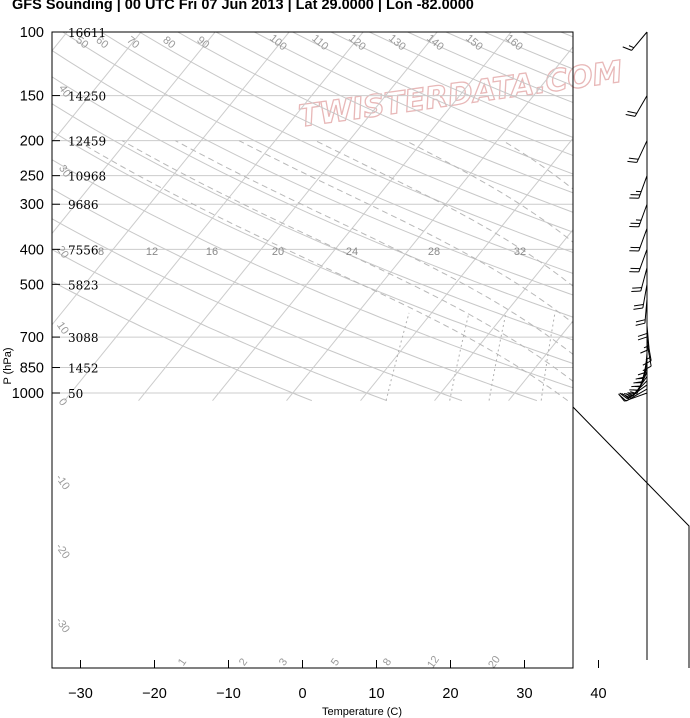  I want to click on mixing-ratio-label: 5, so click(335, 662).